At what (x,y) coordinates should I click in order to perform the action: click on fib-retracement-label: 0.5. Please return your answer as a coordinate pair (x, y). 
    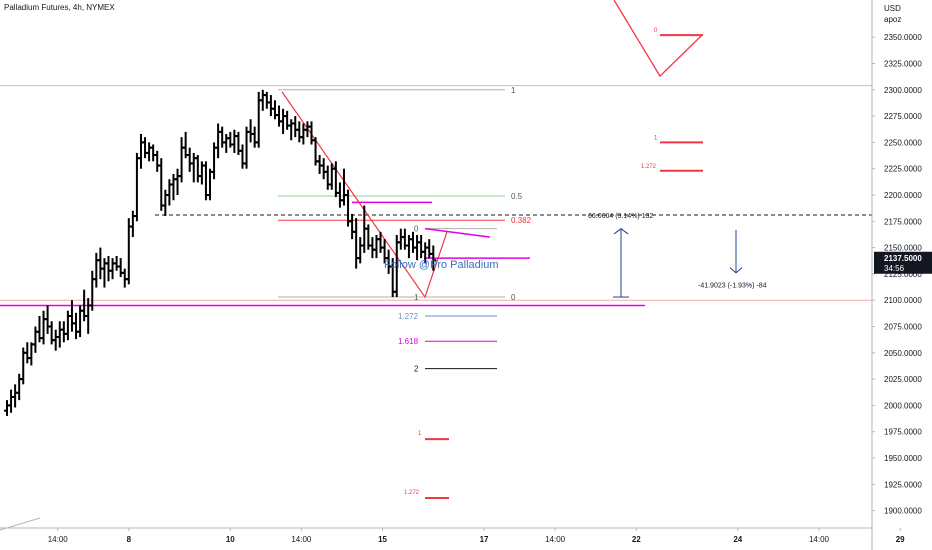
    Looking at the image, I should click on (517, 196).